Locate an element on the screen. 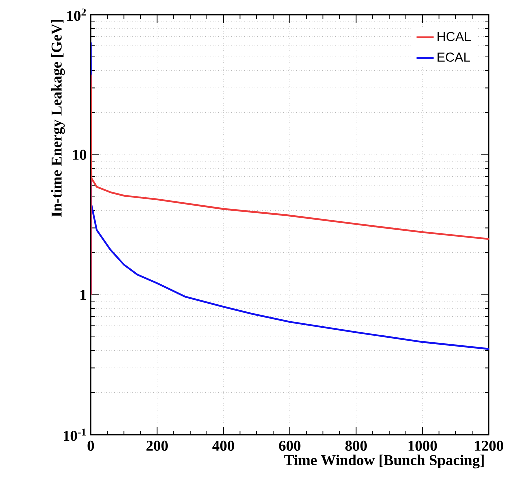  x-axis-title: Time Window [Bunch Spacing] is located at coordinates (384, 461).